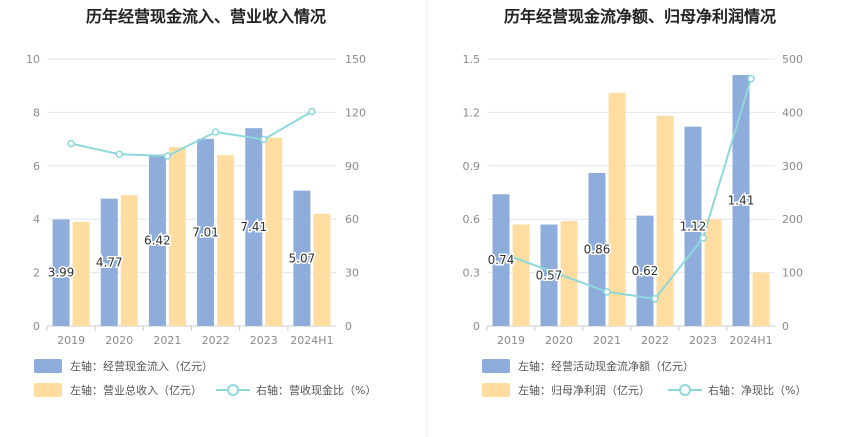 The height and width of the screenshot is (437, 850). What do you see at coordinates (606, 366) in the screenshot?
I see `legend-label-net-cash: 左轴：经营活动现金流净额（亿元）` at bounding box center [606, 366].